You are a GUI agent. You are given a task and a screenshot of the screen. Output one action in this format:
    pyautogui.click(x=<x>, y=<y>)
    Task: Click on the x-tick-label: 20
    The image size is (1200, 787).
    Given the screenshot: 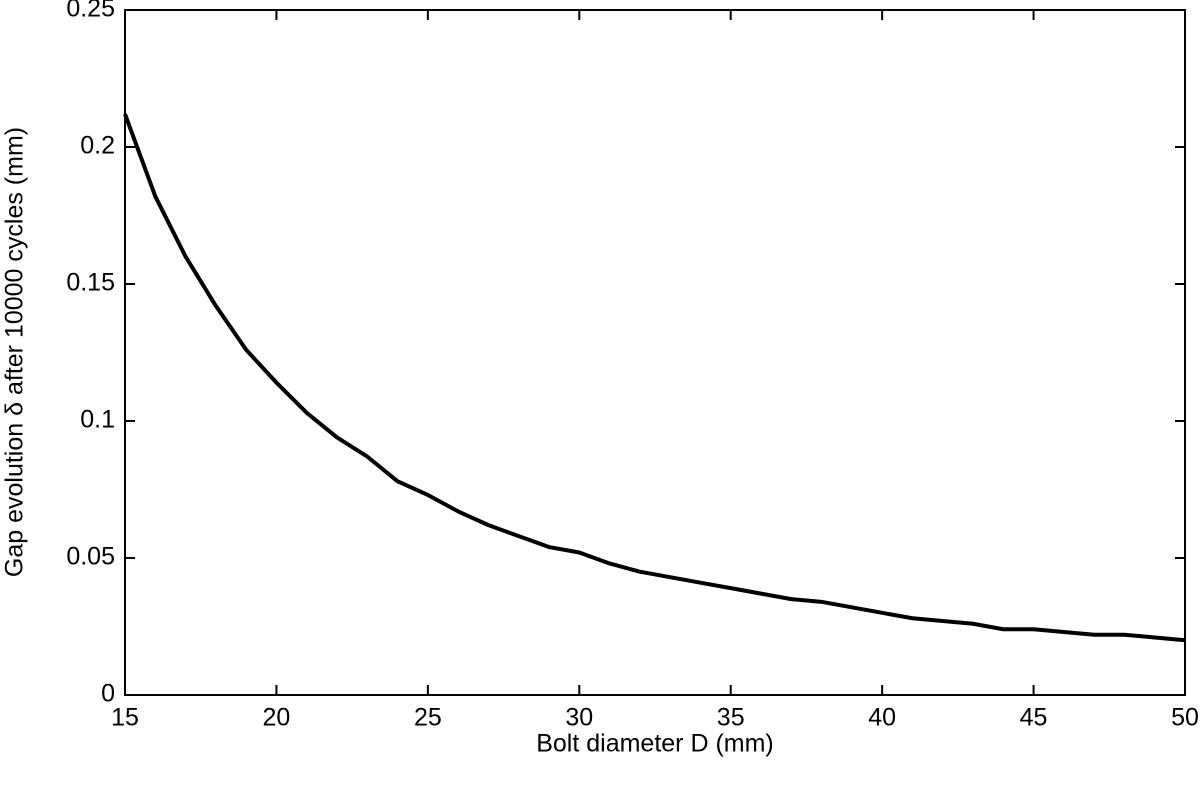 What is the action you would take?
    pyautogui.click(x=277, y=718)
    